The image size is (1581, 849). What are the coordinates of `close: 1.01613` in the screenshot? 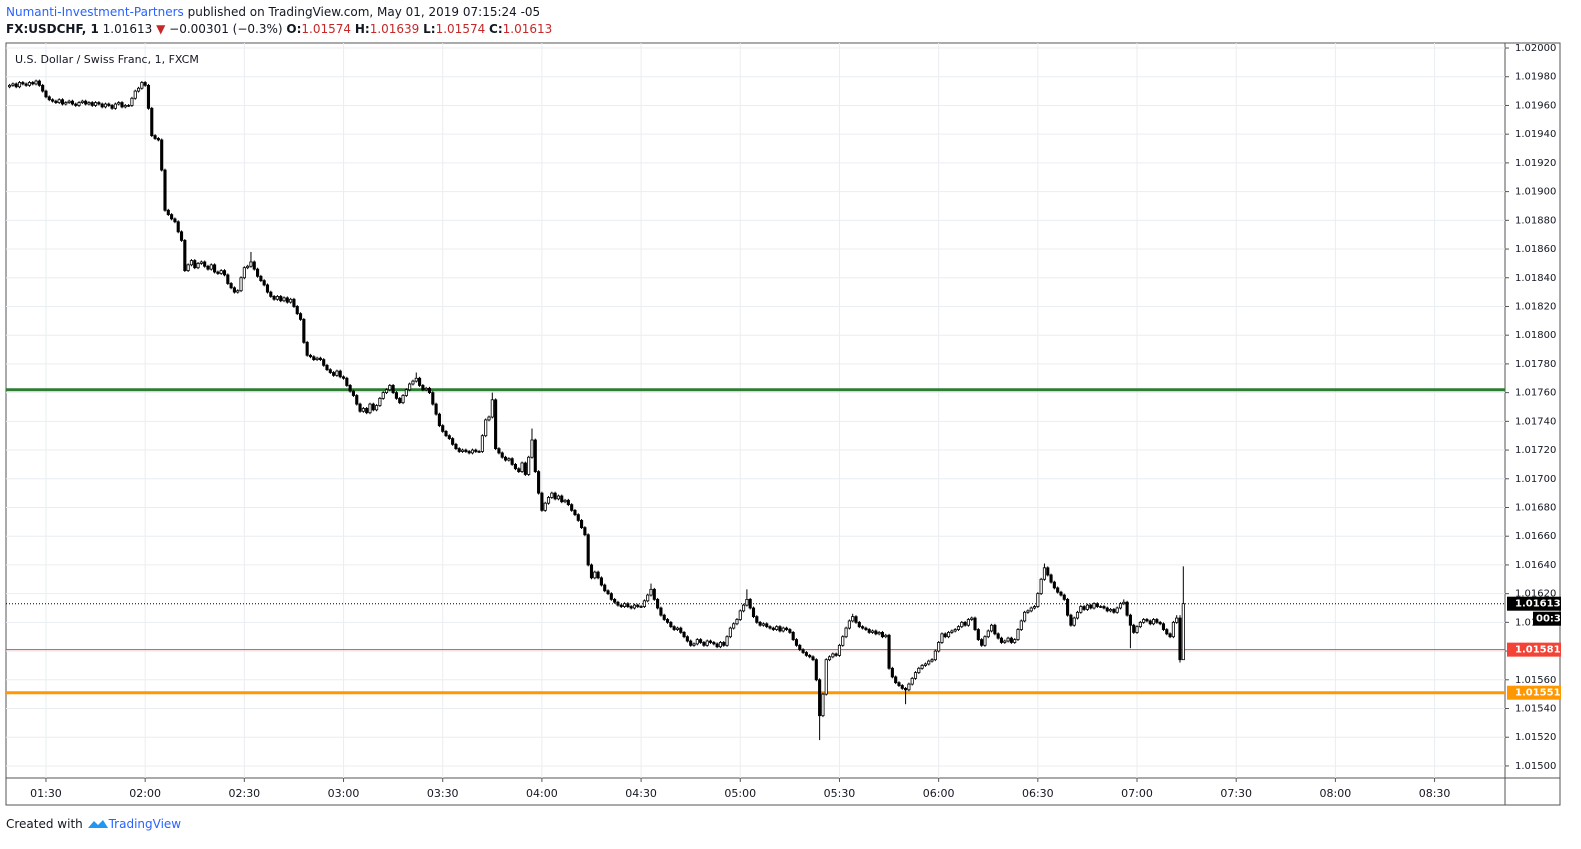 It's located at (527, 29).